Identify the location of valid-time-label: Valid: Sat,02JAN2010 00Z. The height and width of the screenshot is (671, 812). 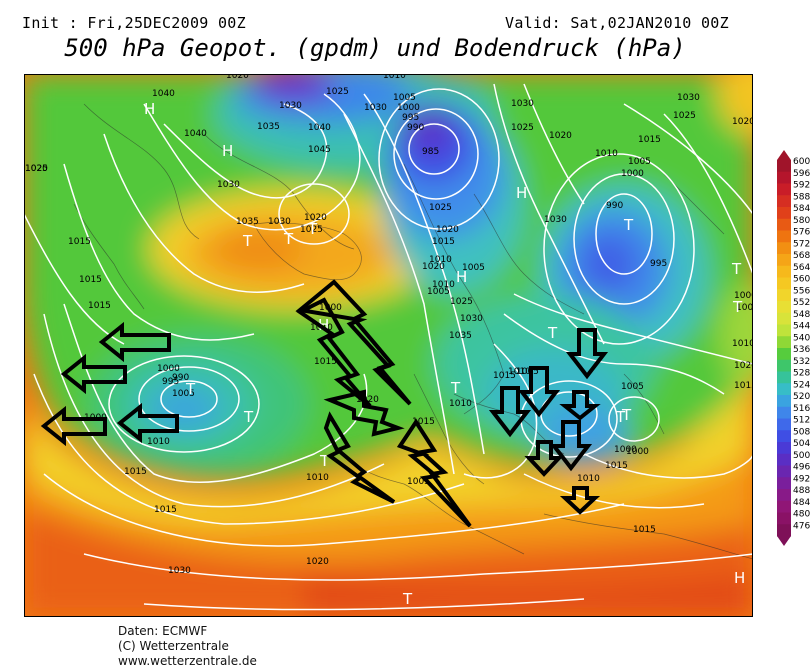
(617, 23).